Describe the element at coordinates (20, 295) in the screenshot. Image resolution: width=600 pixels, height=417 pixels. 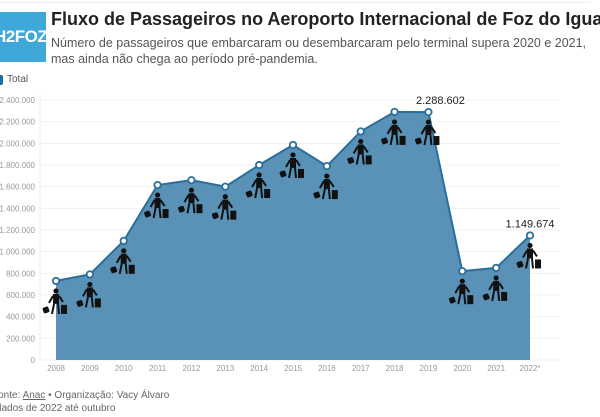
I see `y-tick-label: 600.000` at that location.